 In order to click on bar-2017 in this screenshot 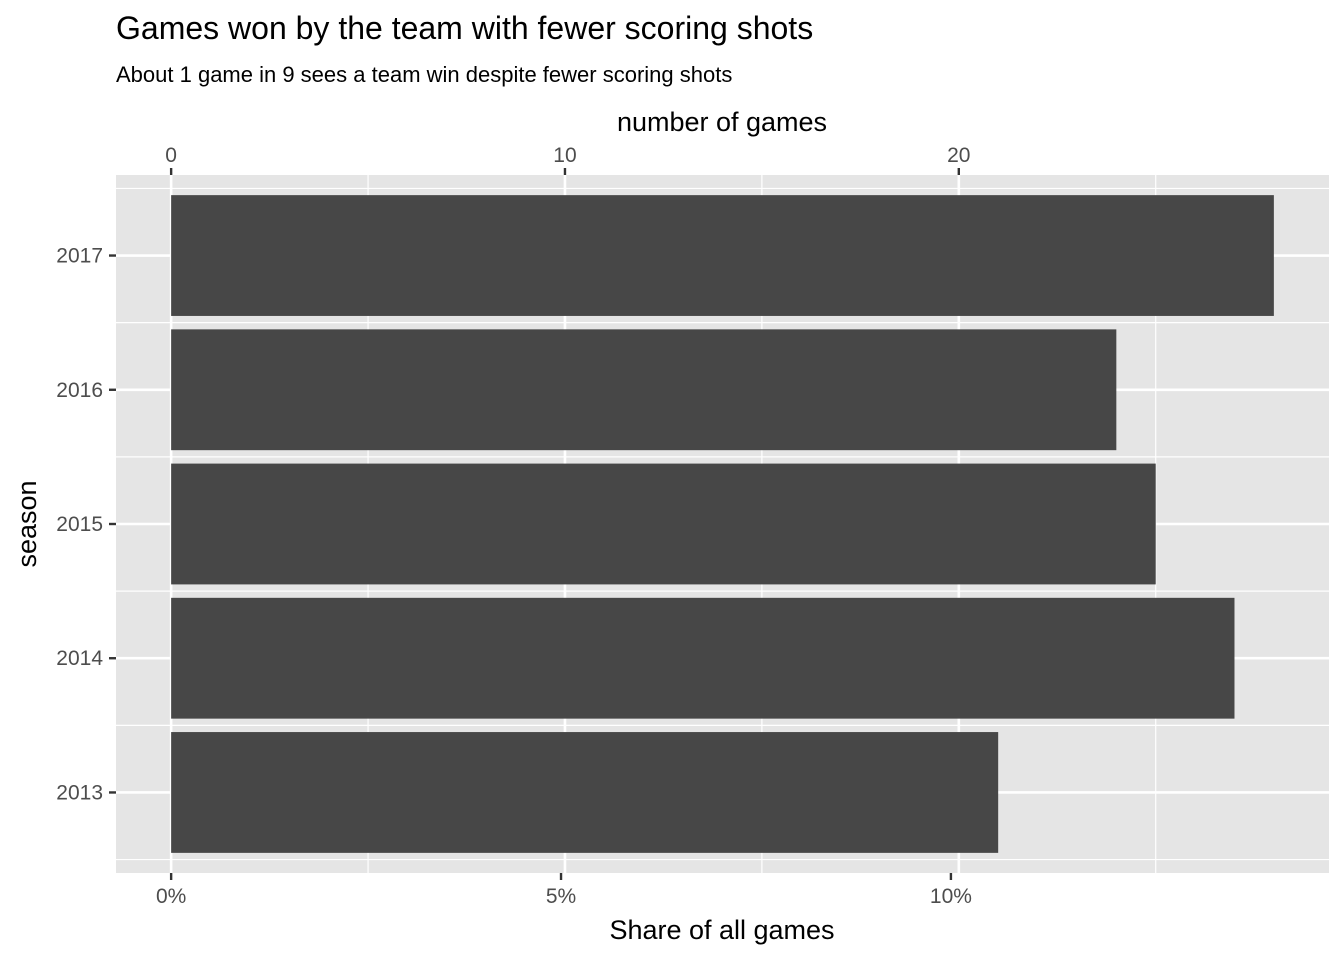, I will do `click(722, 255)`.